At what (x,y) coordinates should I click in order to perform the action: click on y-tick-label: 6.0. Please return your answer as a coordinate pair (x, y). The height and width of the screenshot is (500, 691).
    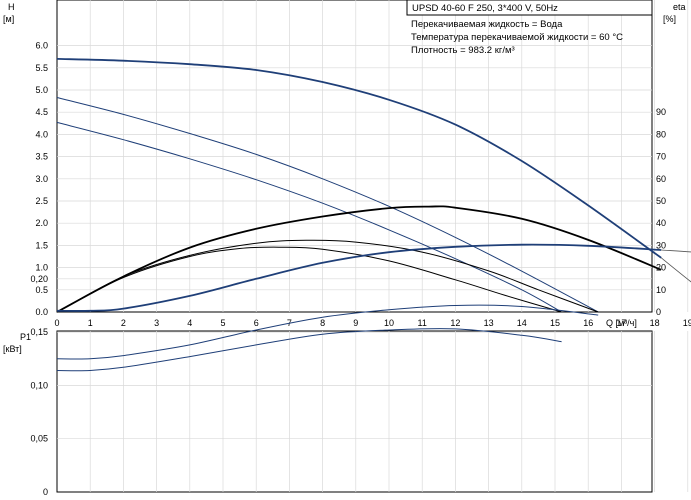
    Looking at the image, I should click on (41, 46).